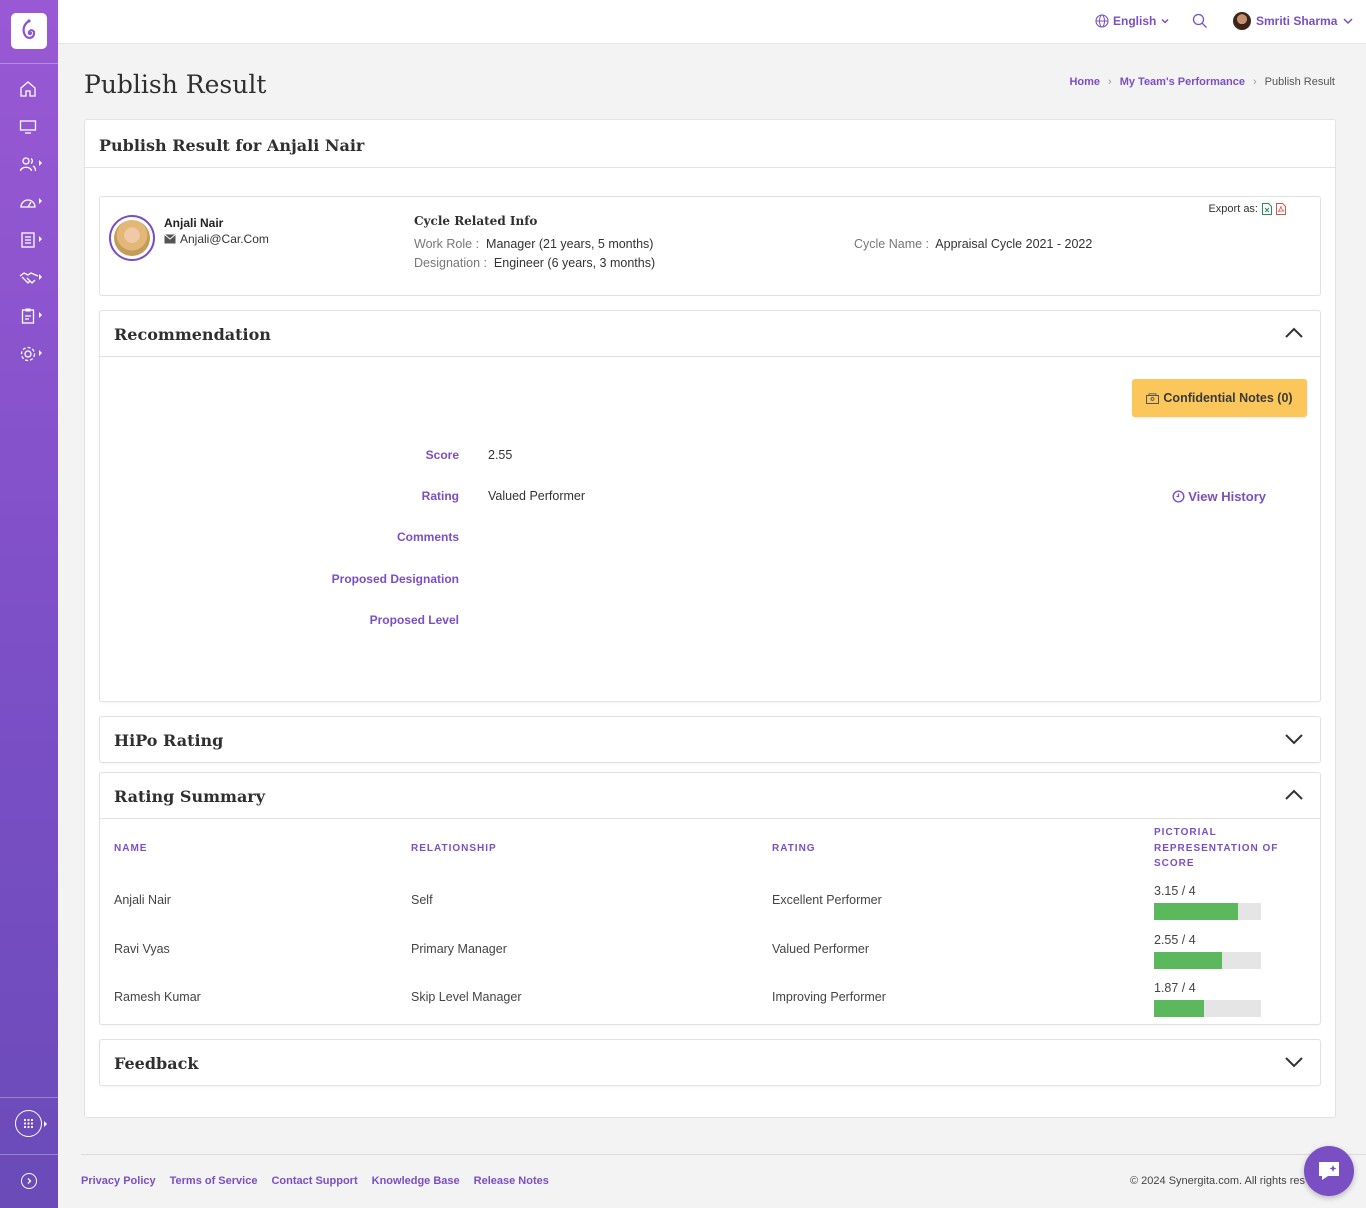 Image resolution: width=1366 pixels, height=1208 pixels. I want to click on view-history-link: View History, so click(1219, 496).